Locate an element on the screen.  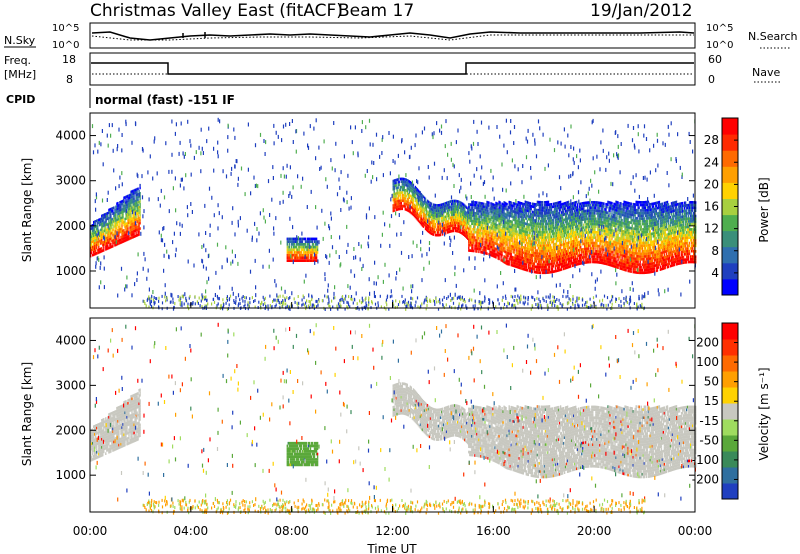
nsearch-label: N.Search is located at coordinates (773, 36).